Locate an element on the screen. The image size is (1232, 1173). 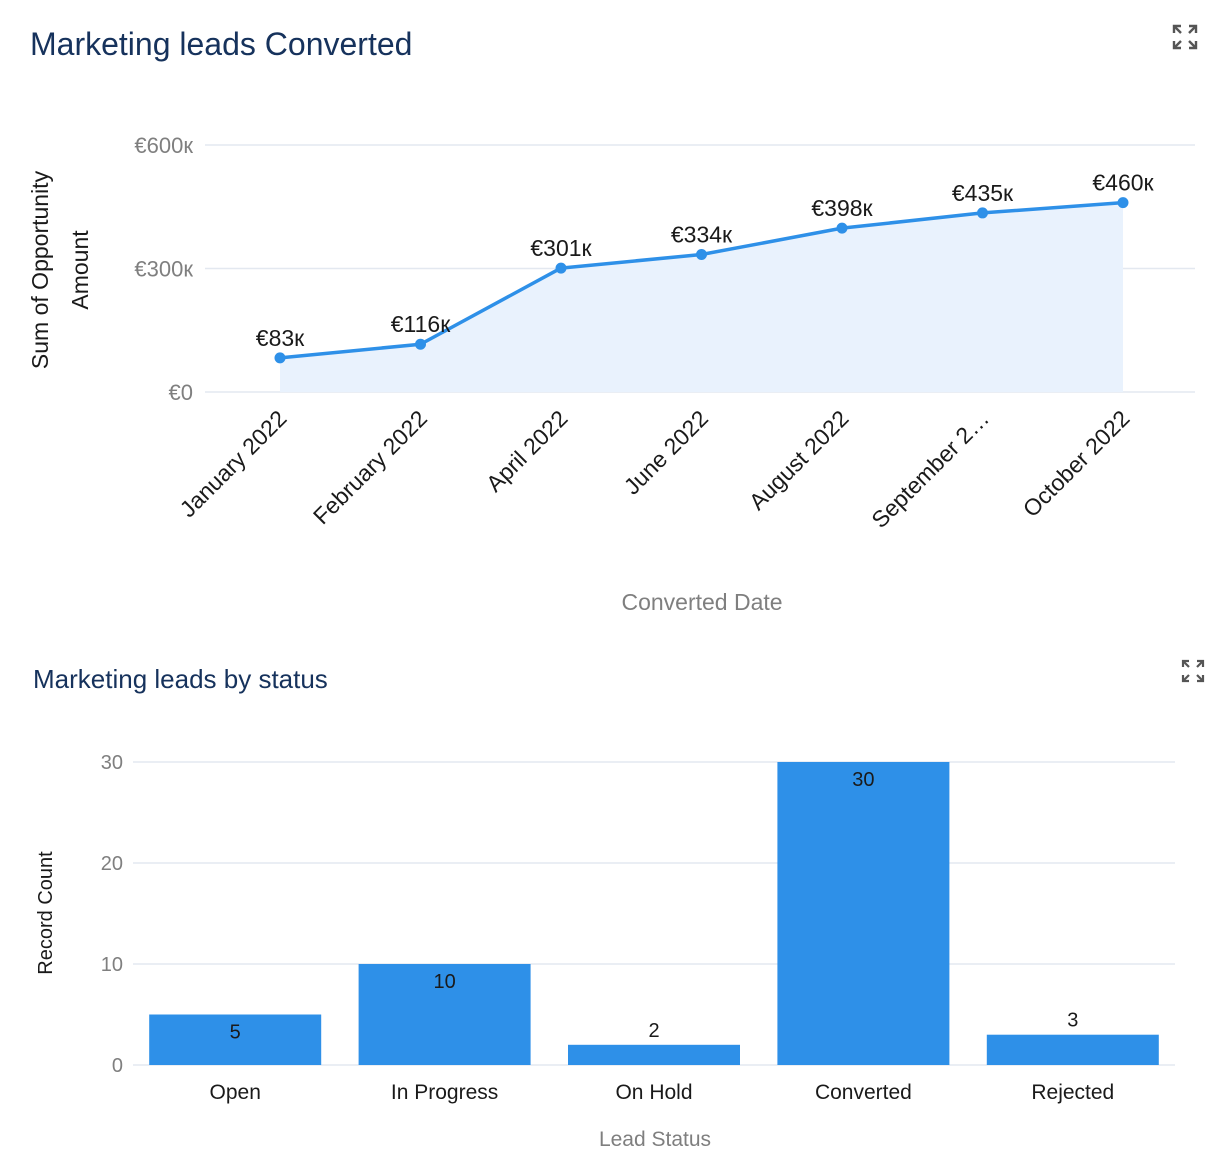
y-tick-label: 10 is located at coordinates (112, 965).